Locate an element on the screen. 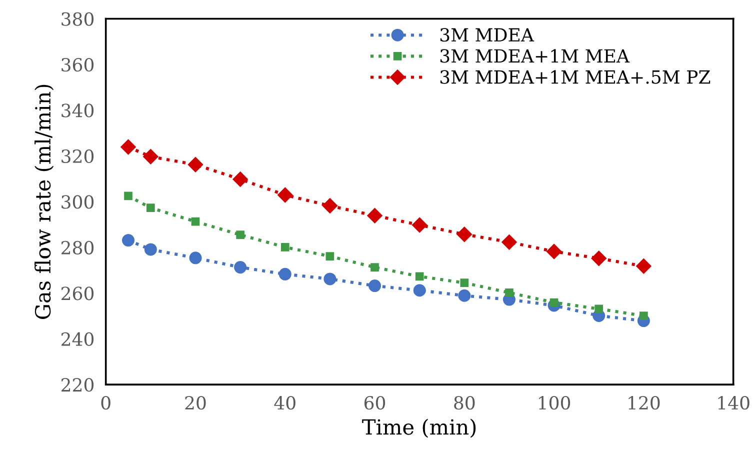 Image resolution: width=756 pixels, height=469 pixels. y-tick-label: 320 is located at coordinates (78, 156).